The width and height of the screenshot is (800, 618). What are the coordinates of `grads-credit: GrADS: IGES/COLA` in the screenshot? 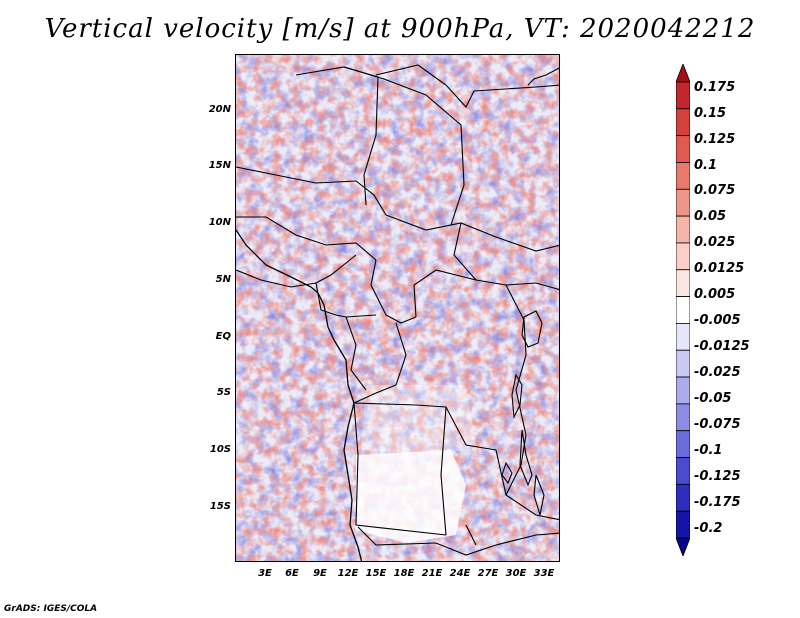 It's located at (51, 609).